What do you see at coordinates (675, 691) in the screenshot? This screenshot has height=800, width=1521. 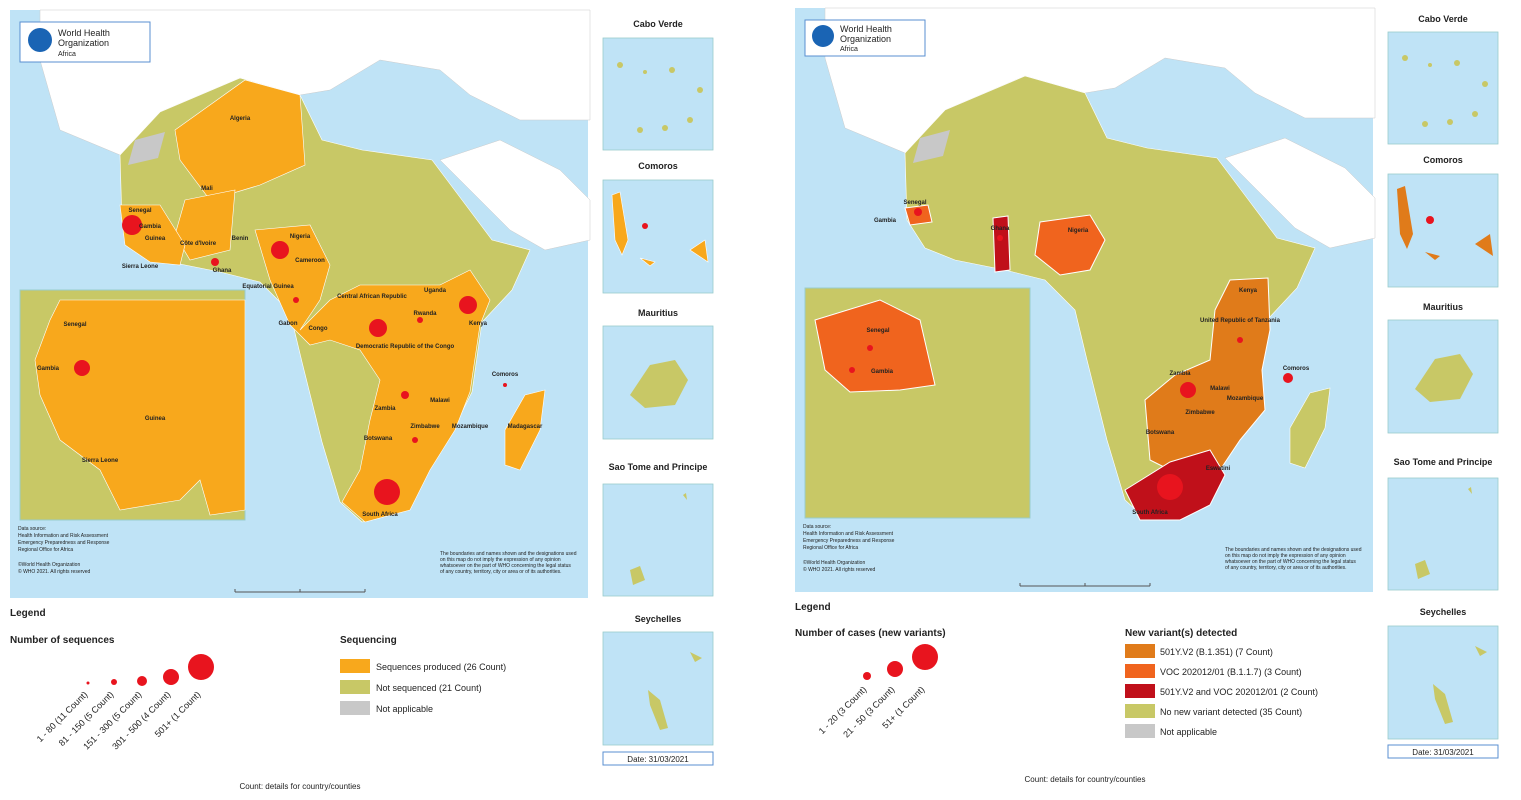 I see `island` at bounding box center [675, 691].